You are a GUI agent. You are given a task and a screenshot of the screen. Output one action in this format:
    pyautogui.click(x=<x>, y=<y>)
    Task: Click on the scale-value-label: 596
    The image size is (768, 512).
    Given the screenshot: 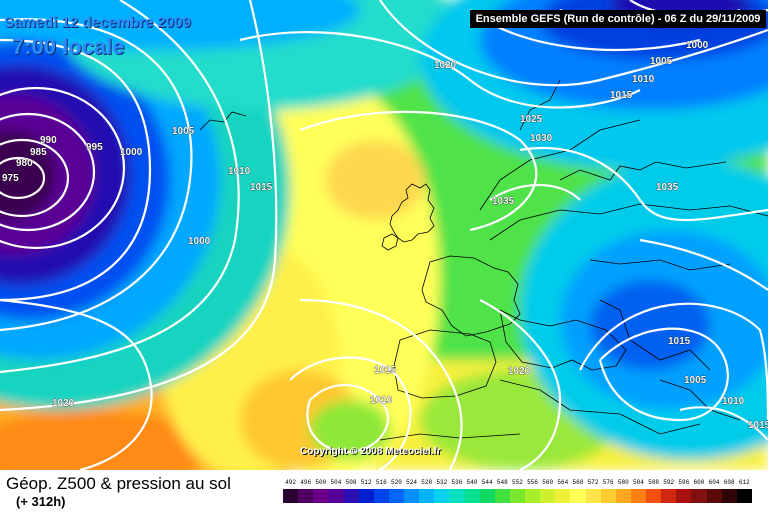 What is the action you would take?
    pyautogui.click(x=684, y=482)
    